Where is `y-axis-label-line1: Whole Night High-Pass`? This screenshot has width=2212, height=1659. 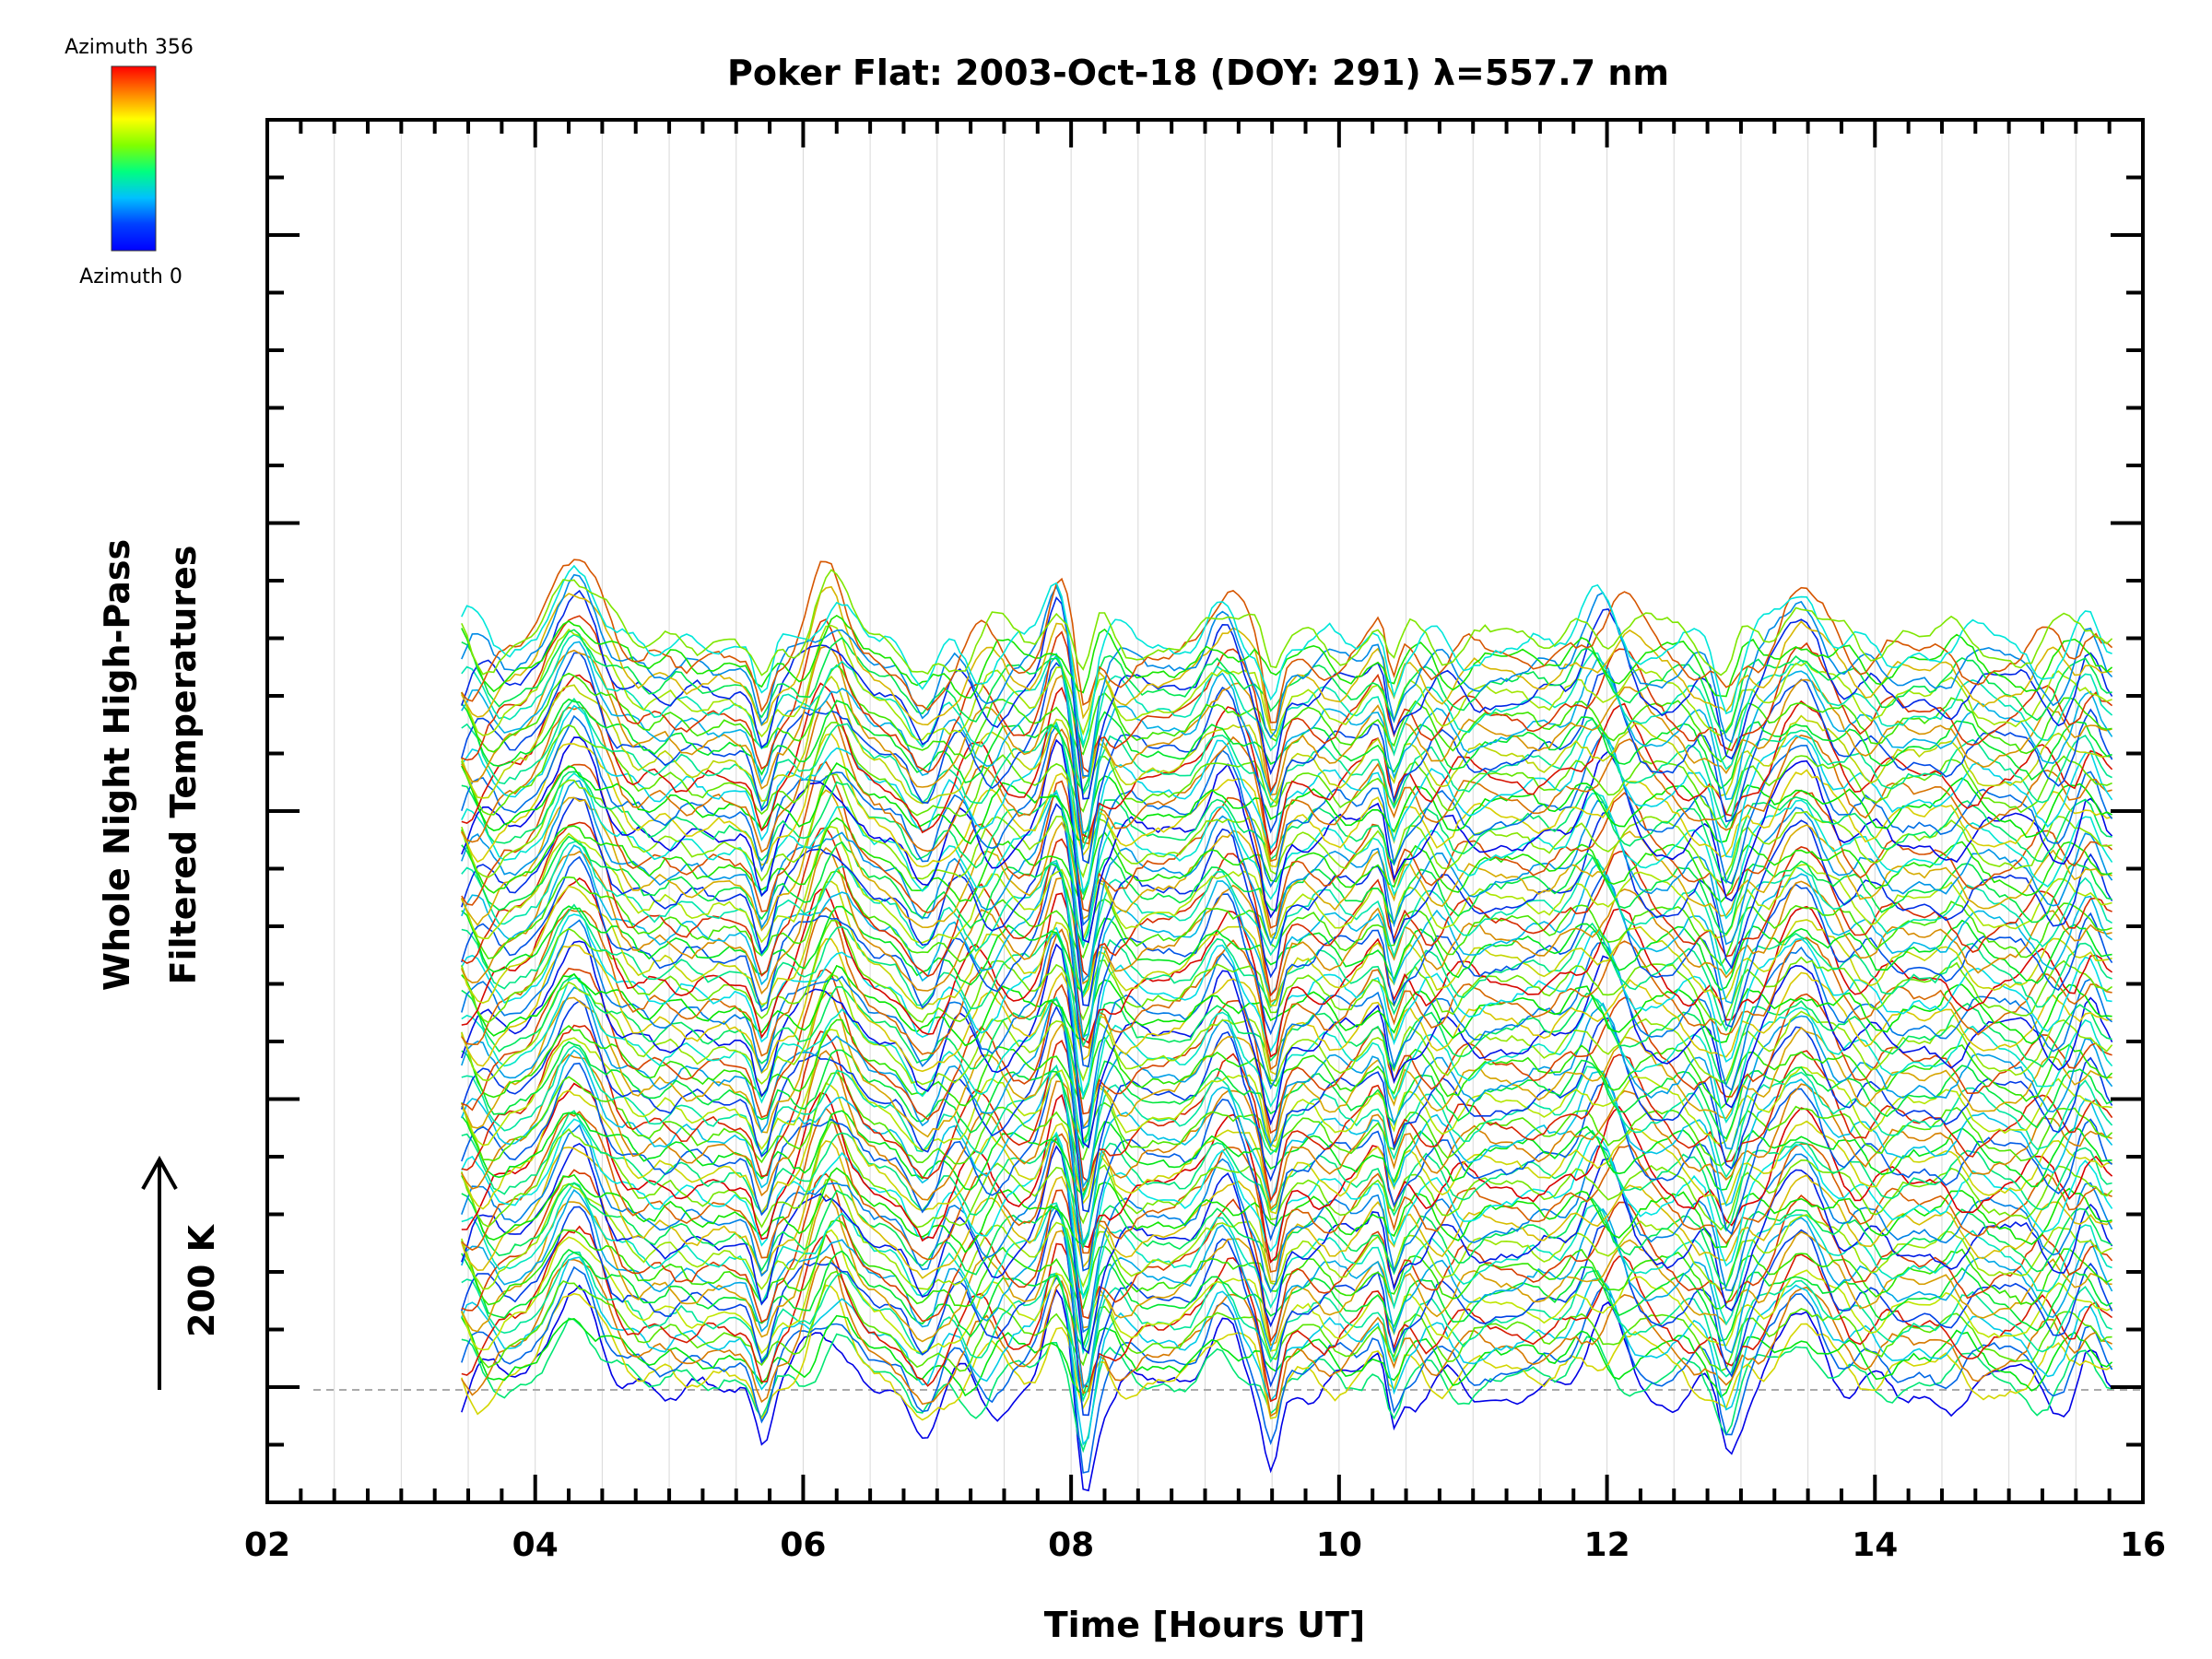
y-axis-label-line1: Whole Night High-Pass is located at coordinates (117, 765).